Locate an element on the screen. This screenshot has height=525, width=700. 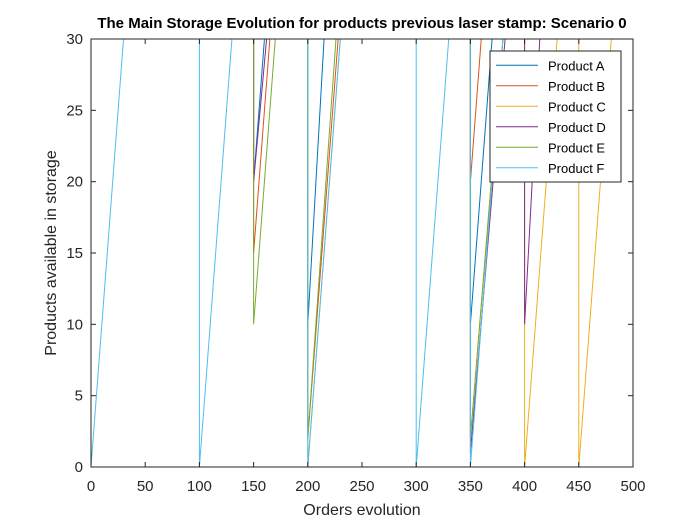
legend-label-6: Product F is located at coordinates (576, 168).